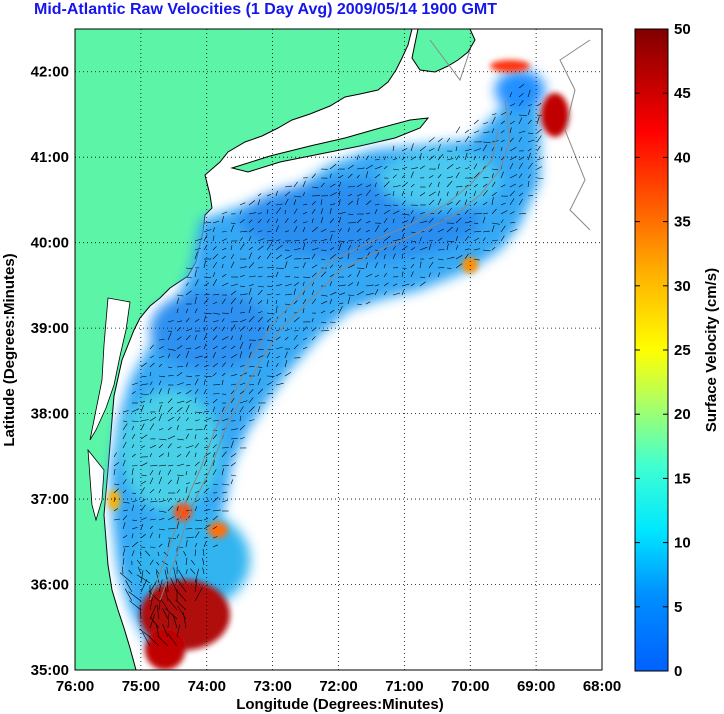 This screenshot has height=714, width=724. What do you see at coordinates (272, 686) in the screenshot?
I see `lon-tick-label: 73:00` at bounding box center [272, 686].